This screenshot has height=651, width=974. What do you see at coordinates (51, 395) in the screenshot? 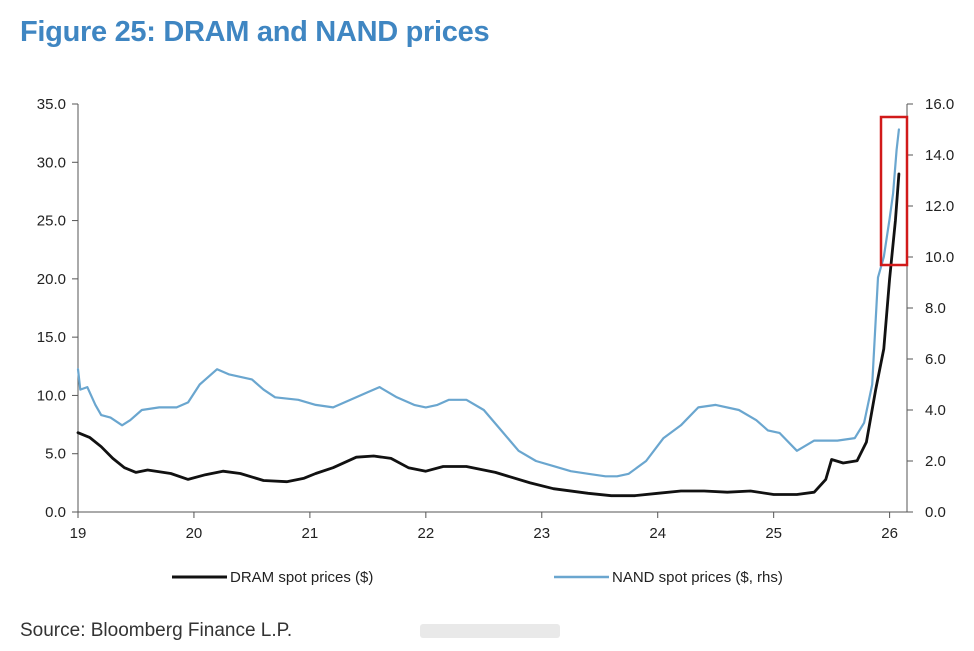
I see `left-tick-label: 10.0` at bounding box center [51, 395].